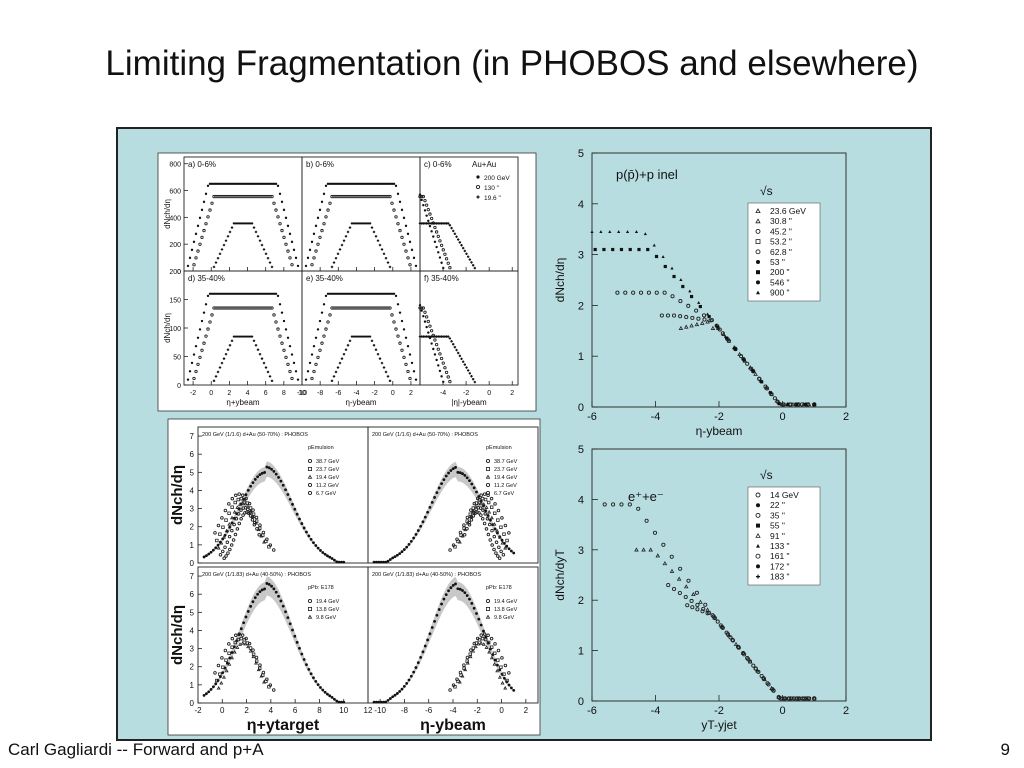 This screenshot has height=768, width=1024. I want to click on legend-entry: 53 ", so click(777, 262).